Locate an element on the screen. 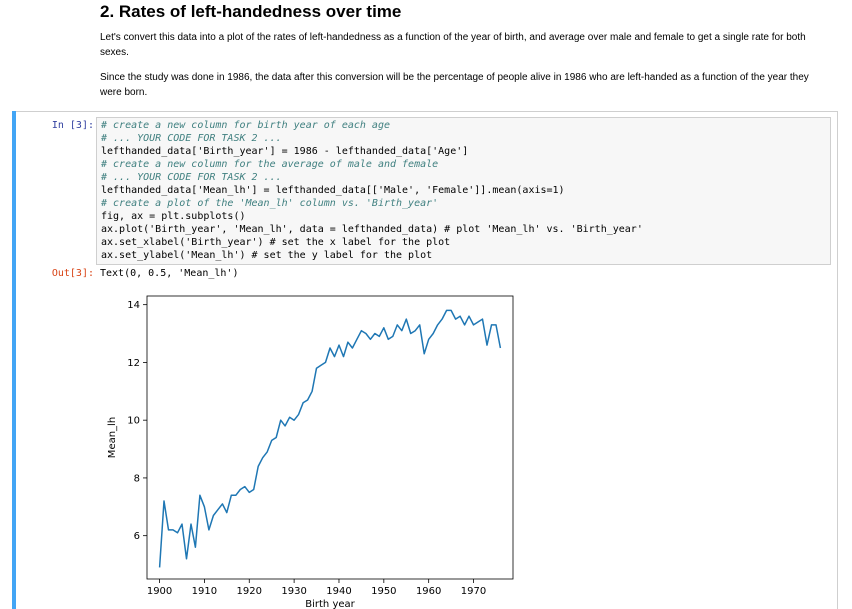  y-tick-label: 14 is located at coordinates (133, 305).